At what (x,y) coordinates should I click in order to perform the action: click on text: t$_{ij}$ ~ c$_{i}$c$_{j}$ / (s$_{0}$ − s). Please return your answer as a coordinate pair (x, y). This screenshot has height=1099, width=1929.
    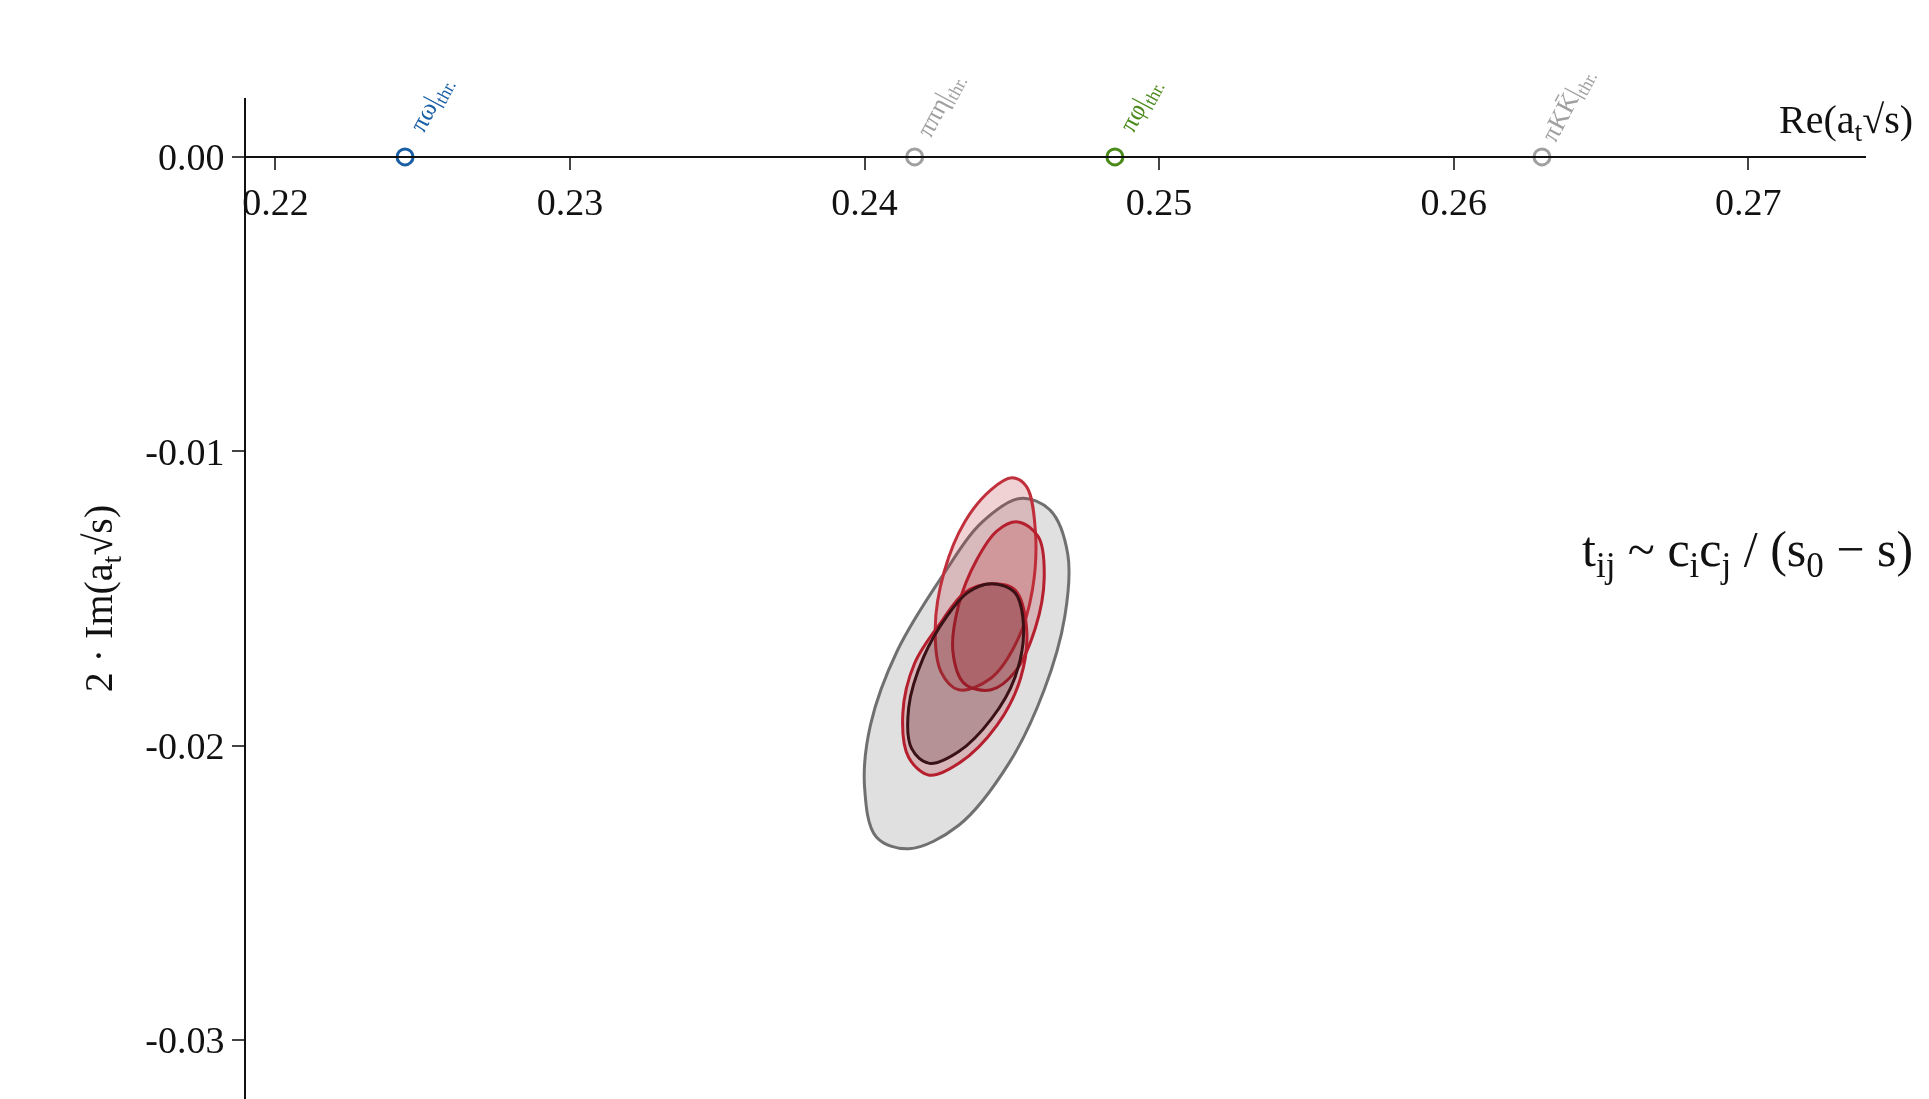
    Looking at the image, I should click on (1748, 553).